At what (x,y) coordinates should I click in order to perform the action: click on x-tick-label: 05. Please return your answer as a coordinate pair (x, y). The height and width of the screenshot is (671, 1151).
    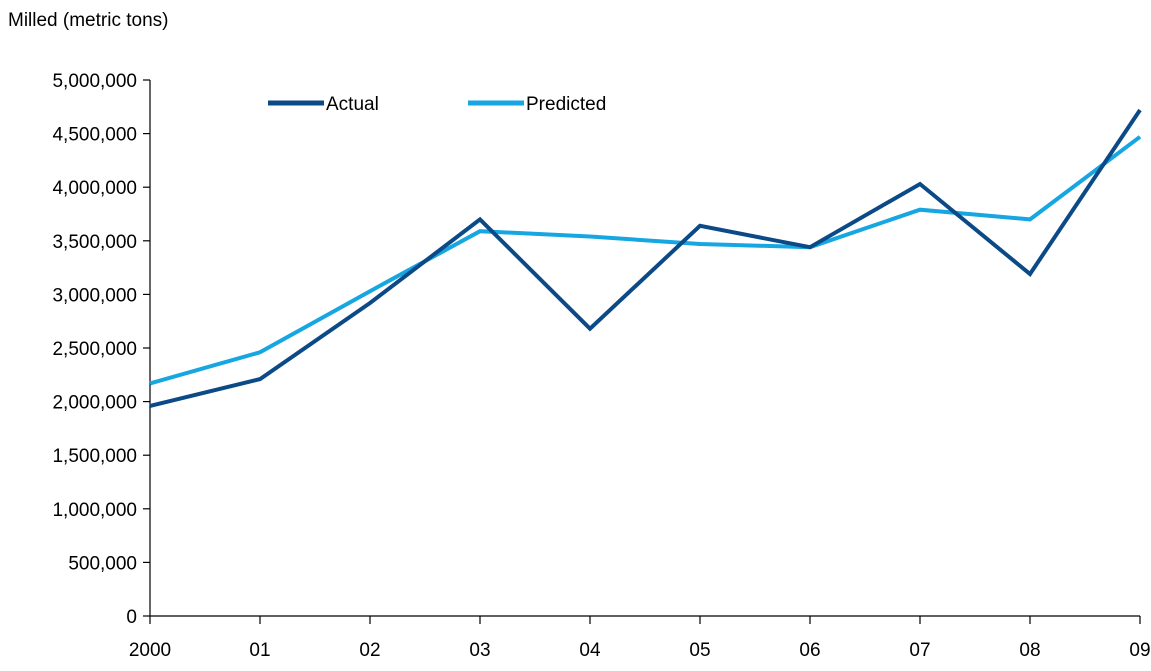
    Looking at the image, I should click on (699, 650).